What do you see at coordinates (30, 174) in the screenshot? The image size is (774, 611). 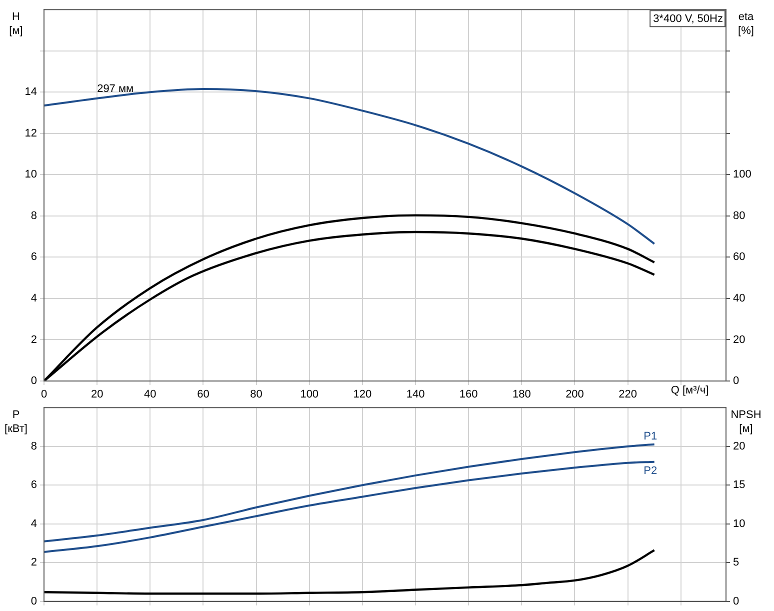 I see `y-tick-label: 10` at bounding box center [30, 174].